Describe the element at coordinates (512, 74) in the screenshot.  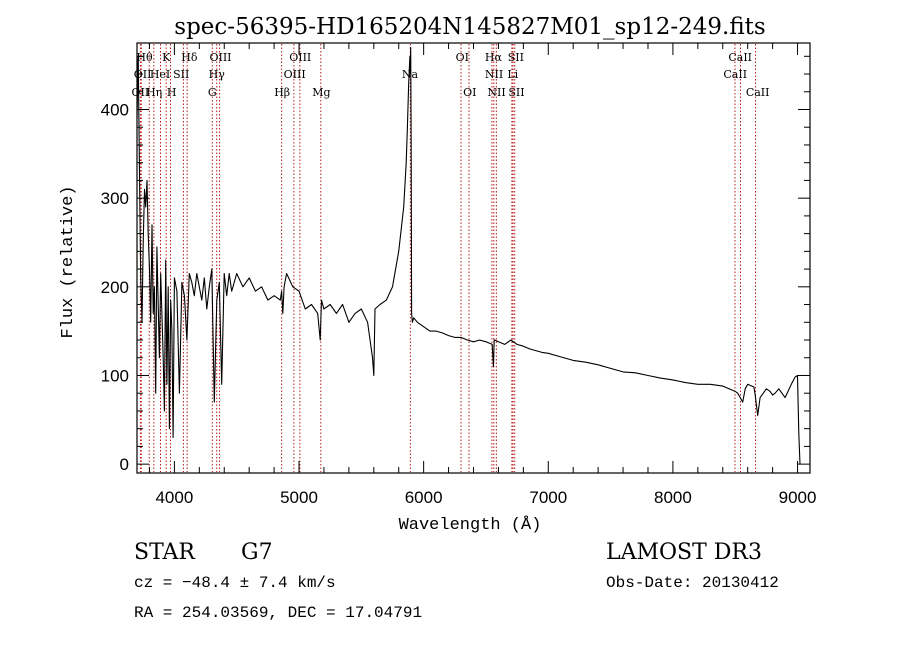
I see `line-label: Li` at that location.